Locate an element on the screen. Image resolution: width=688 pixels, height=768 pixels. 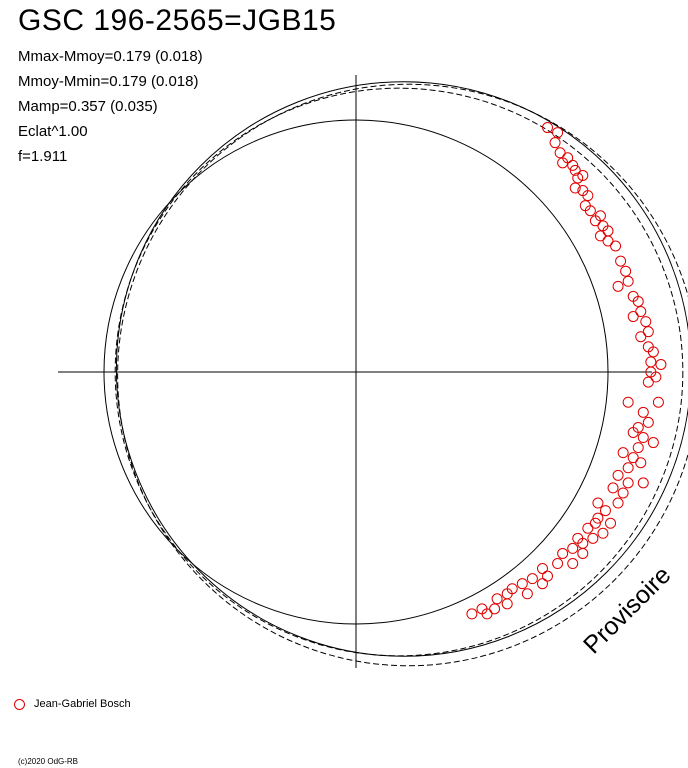
chart-title: GSC 196-2565=JGB15 is located at coordinates (177, 20).